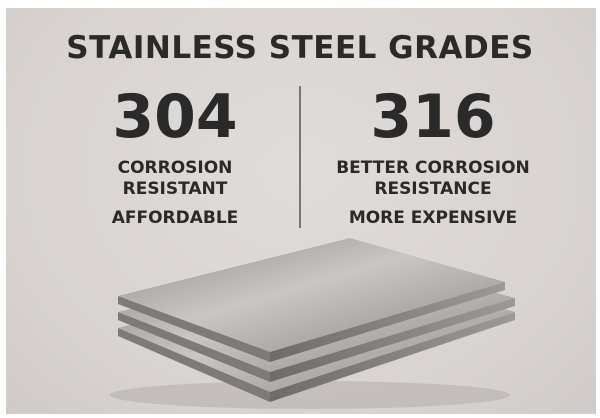 Image resolution: width=600 pixels, height=418 pixels. Describe the element at coordinates (300, 48) in the screenshot. I see `page-title: STAINLESS STEEL GRADES` at that location.